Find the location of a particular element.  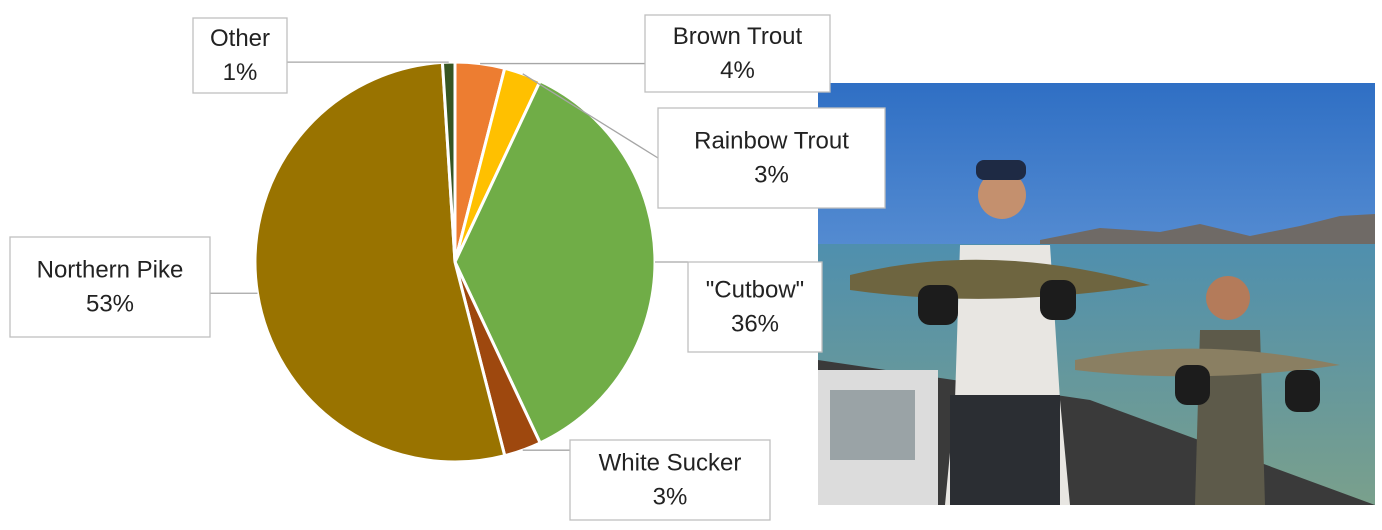

category-label: "Cutbow" is located at coordinates (755, 289).